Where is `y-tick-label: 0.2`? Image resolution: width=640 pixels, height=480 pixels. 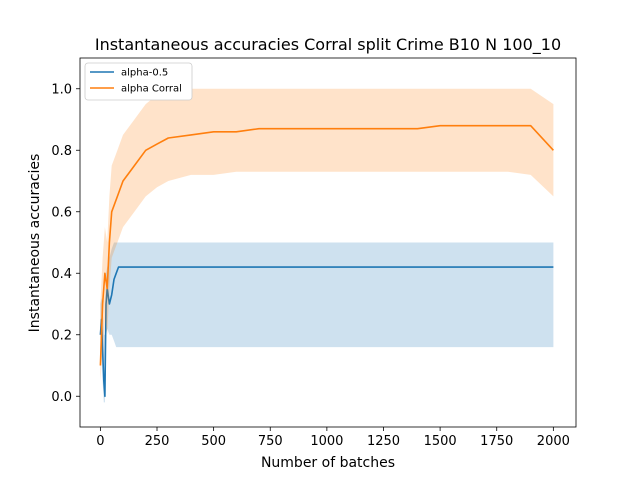 y-tick-label: 0.2 is located at coordinates (61, 335).